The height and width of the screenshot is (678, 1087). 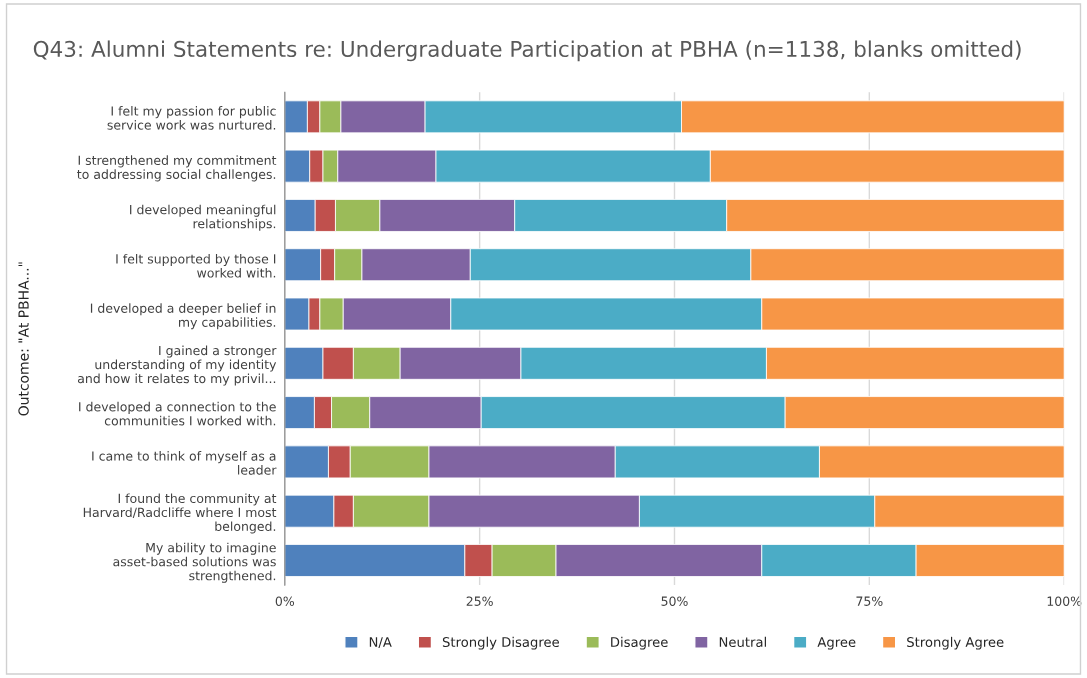 I want to click on chart-title: Q43: Alumni Statements re: Undergraduate Participation at PBHA (n=1138, blanks omitted), so click(x=527, y=51).